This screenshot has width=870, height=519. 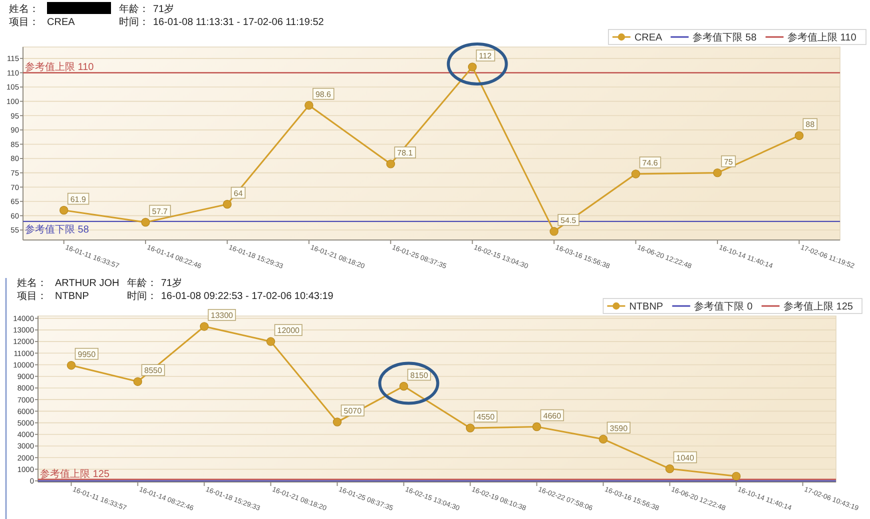 I want to click on legend-label: NTBNP, so click(x=646, y=307).